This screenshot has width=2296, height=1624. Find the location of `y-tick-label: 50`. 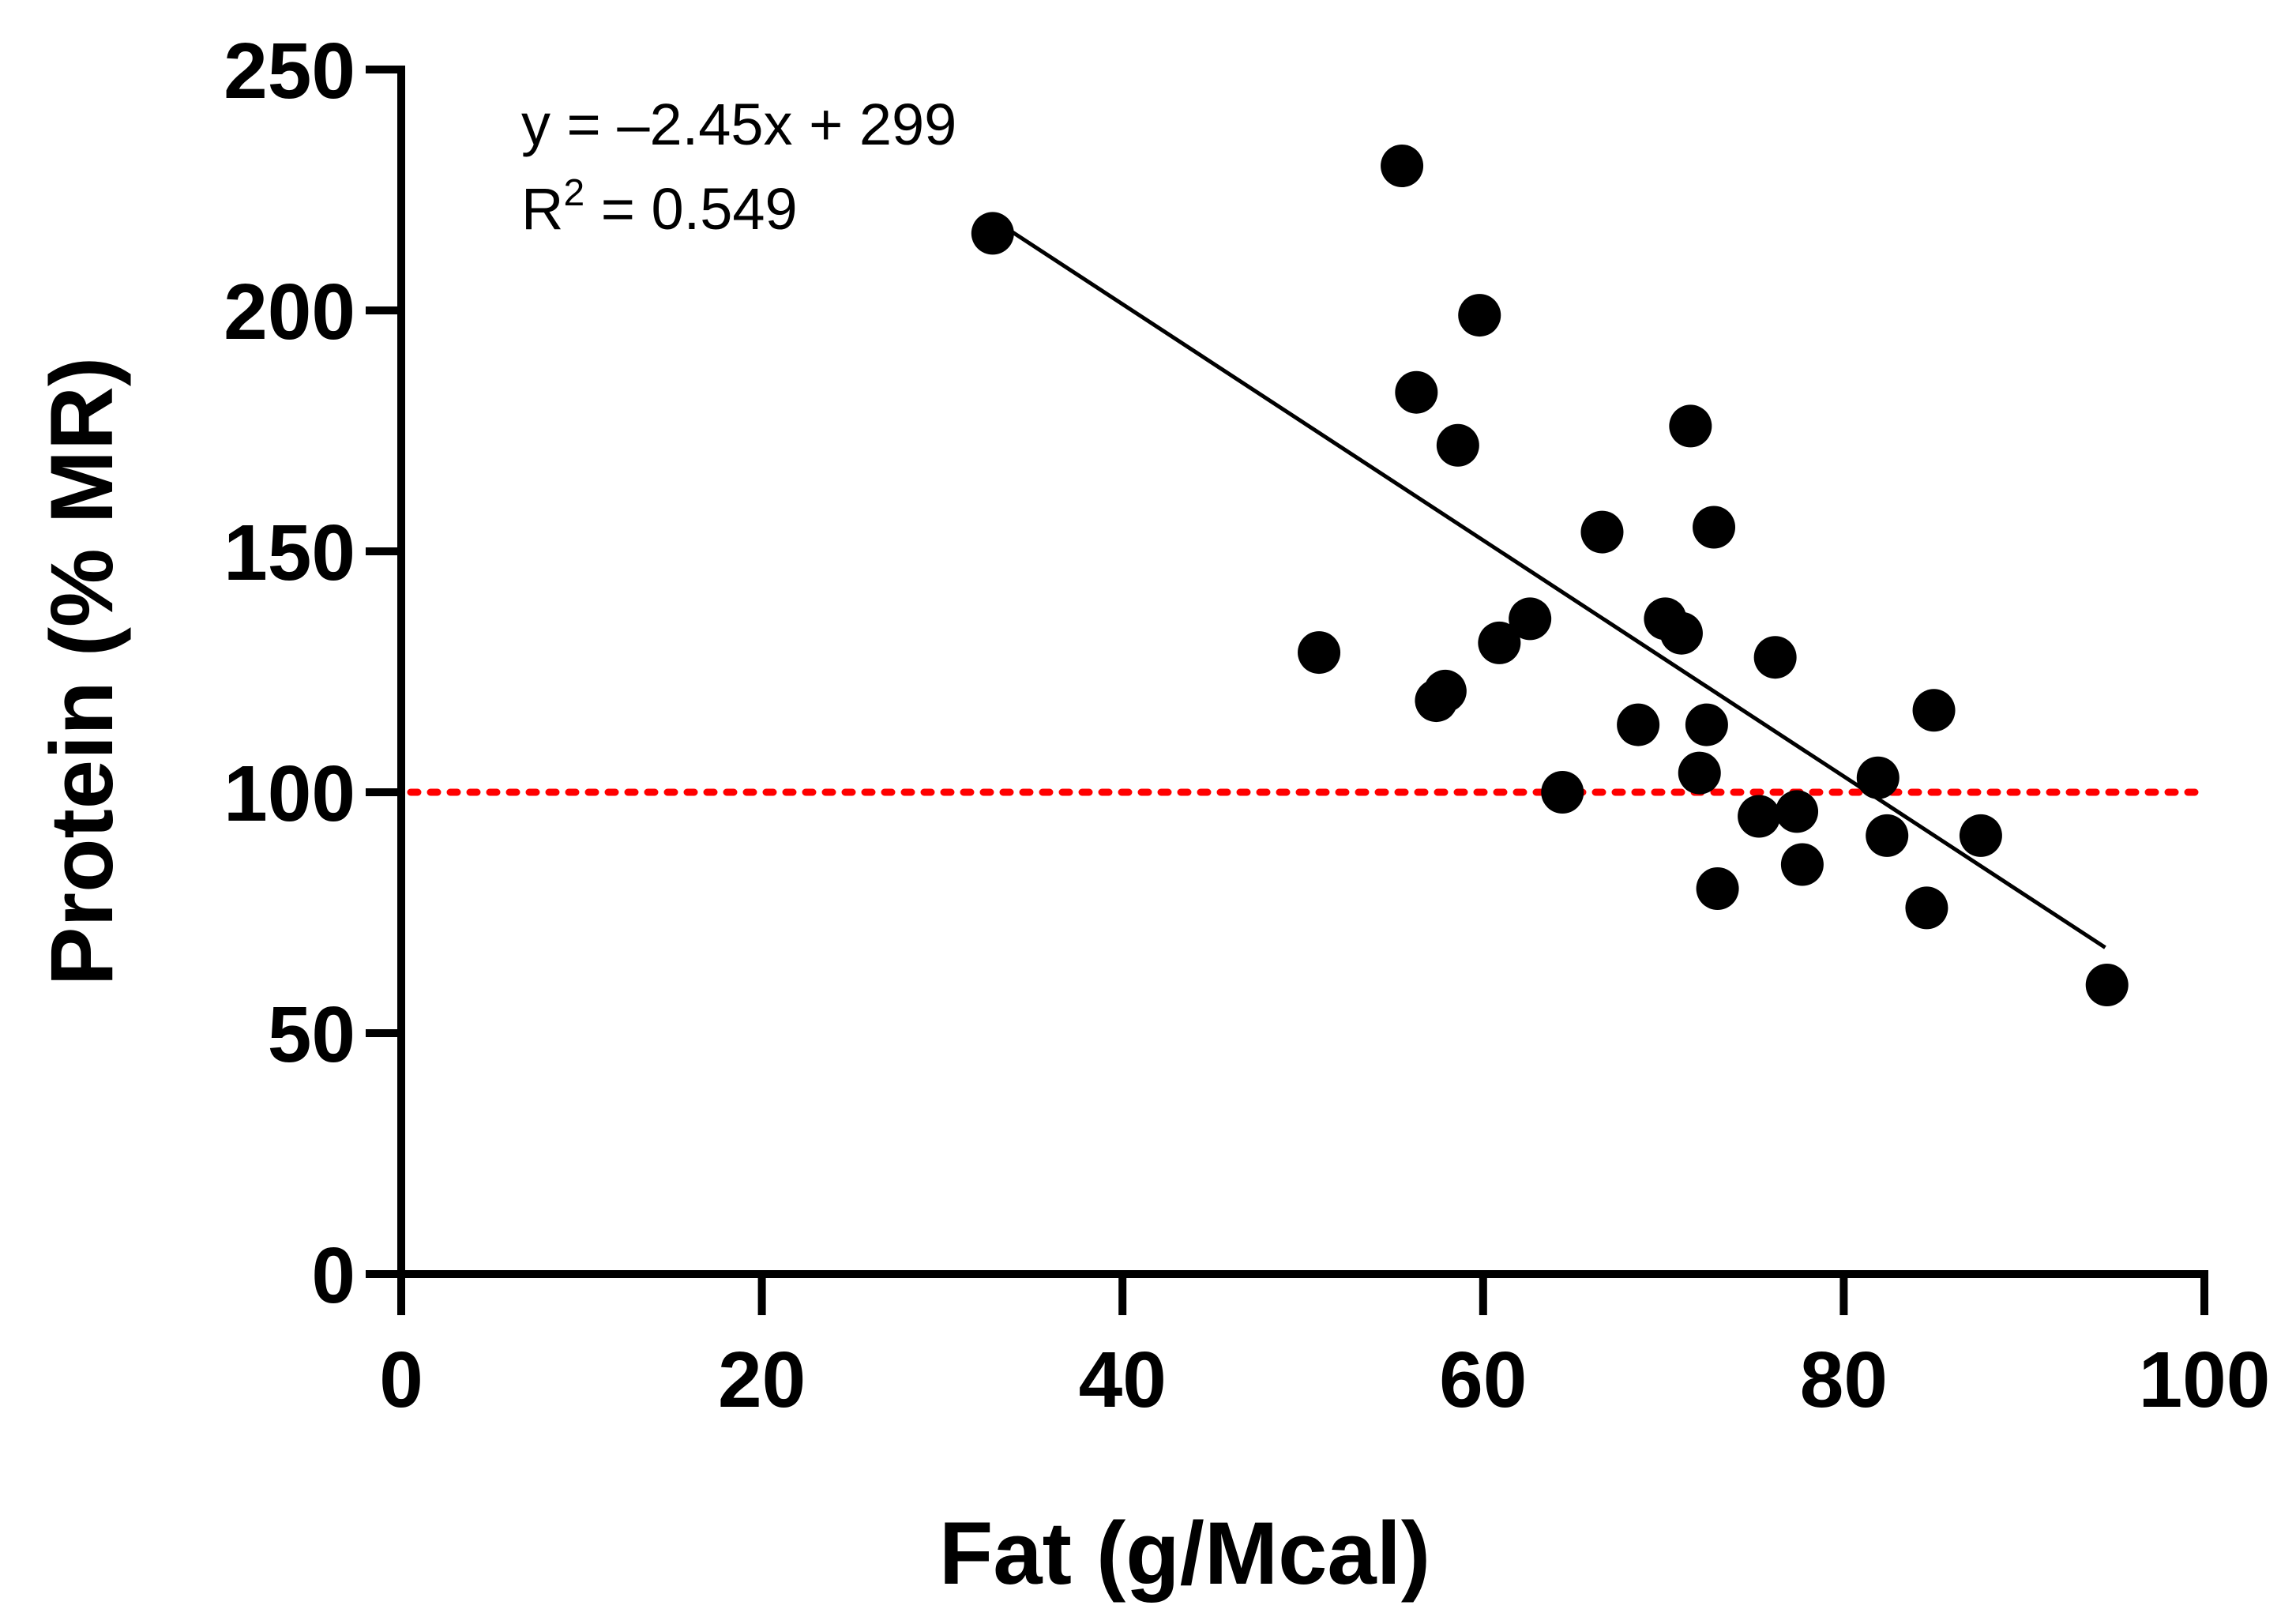

y-tick-label: 50 is located at coordinates (312, 1035).